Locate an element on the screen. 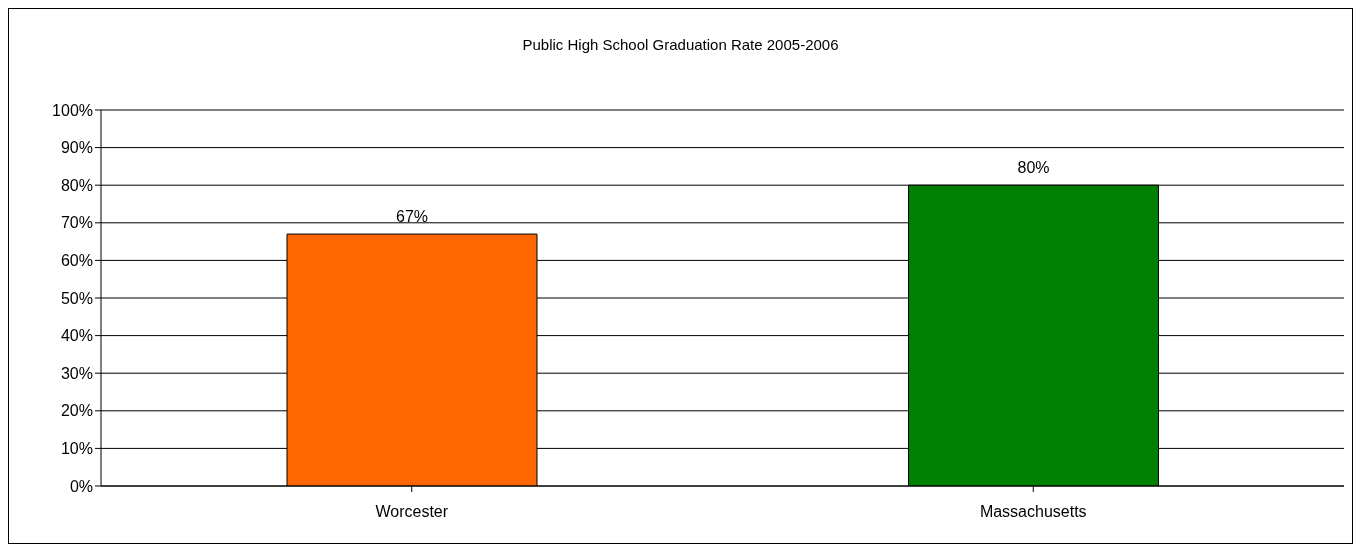 This screenshot has width=1363, height=550. y-tick-label: 20% is located at coordinates (76, 411).